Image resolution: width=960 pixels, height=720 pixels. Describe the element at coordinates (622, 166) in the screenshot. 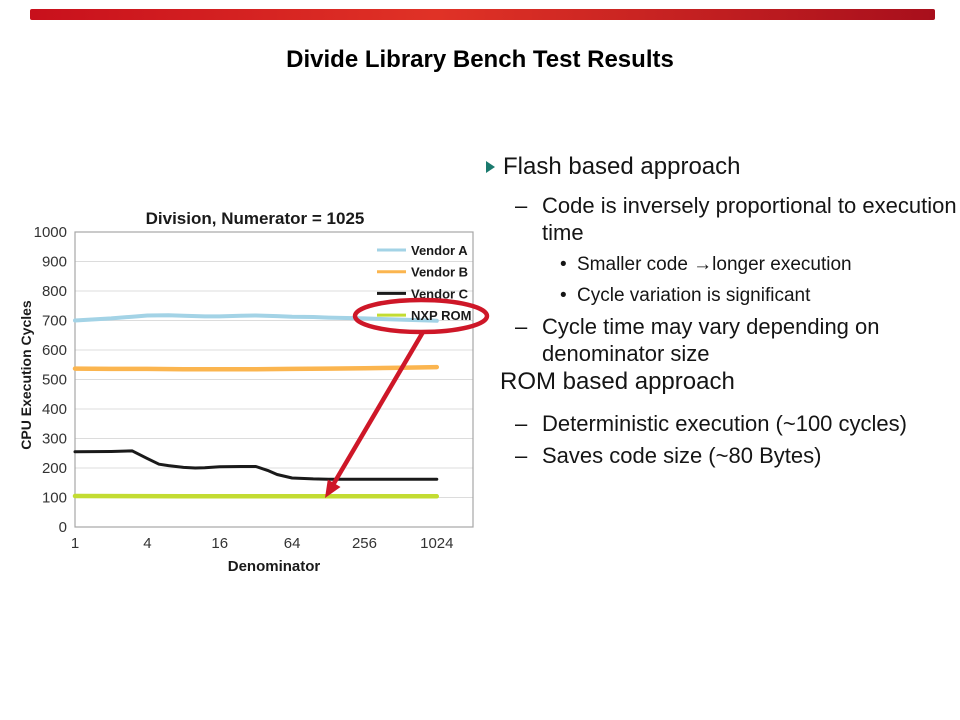

I see `bullet-text: Flash based approach` at that location.